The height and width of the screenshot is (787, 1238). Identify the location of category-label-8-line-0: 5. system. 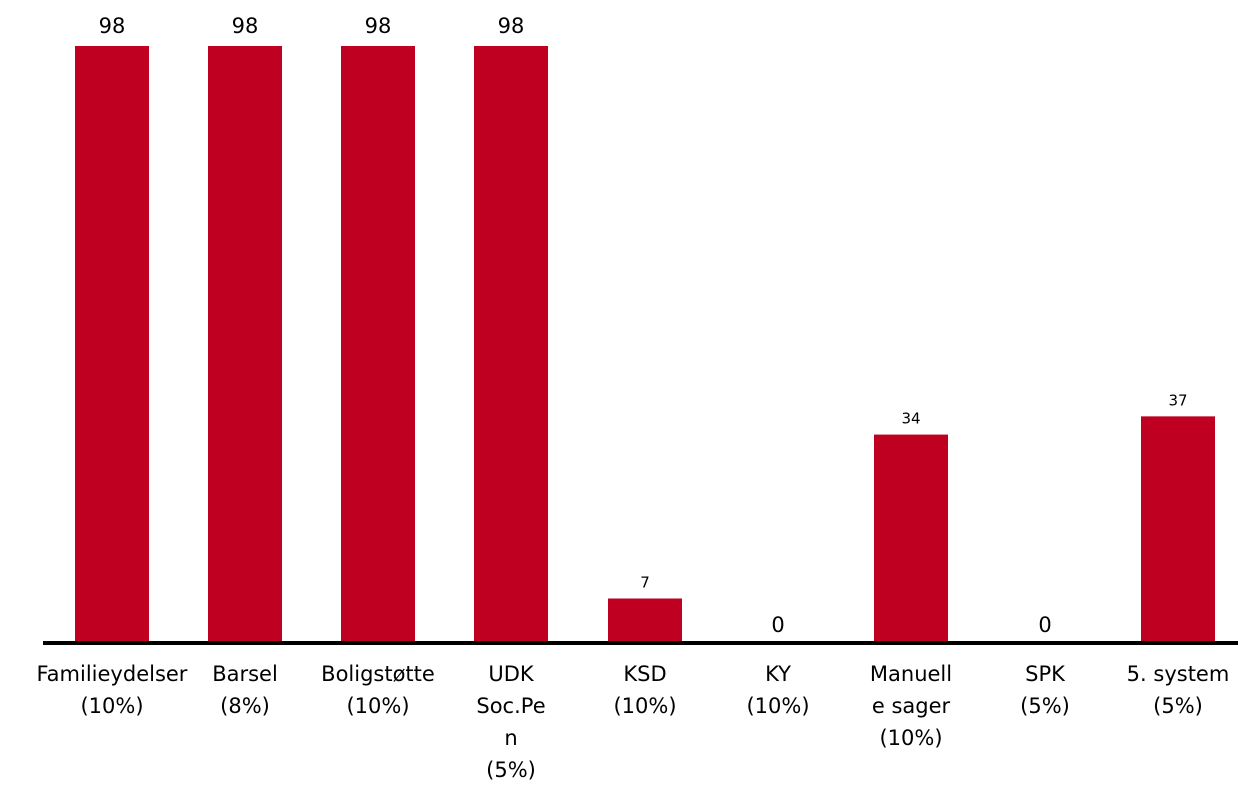
(1178, 674).